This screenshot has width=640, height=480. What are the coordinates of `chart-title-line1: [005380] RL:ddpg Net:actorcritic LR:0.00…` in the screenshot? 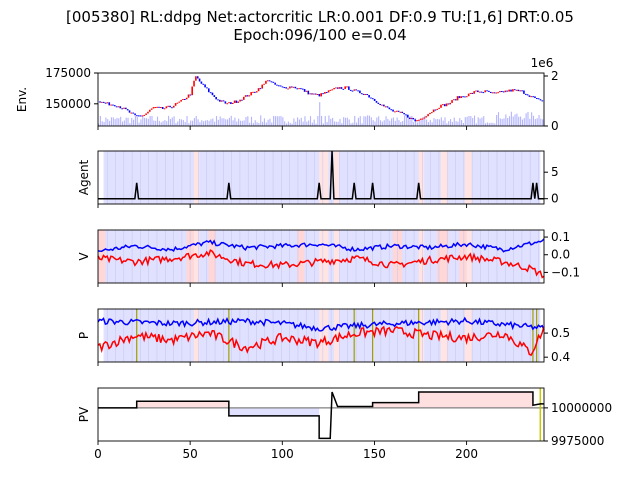 It's located at (320, 17).